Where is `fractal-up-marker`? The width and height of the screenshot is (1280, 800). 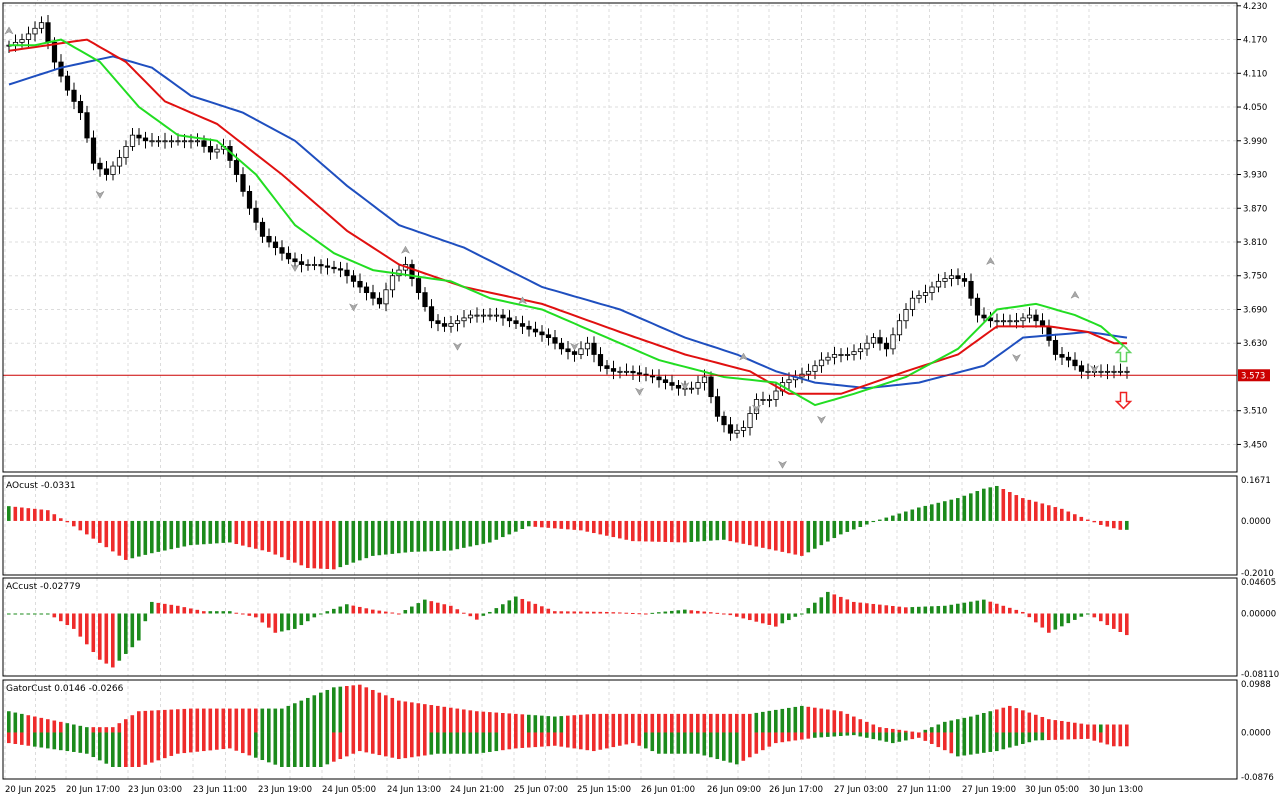 fractal-up-marker is located at coordinates (990, 261).